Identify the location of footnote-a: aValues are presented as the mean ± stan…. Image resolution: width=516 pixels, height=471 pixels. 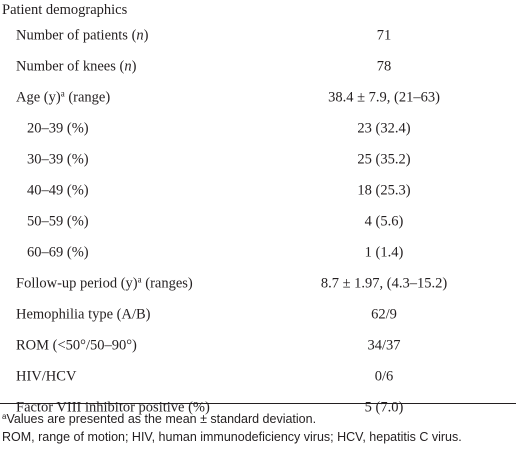
(159, 419).